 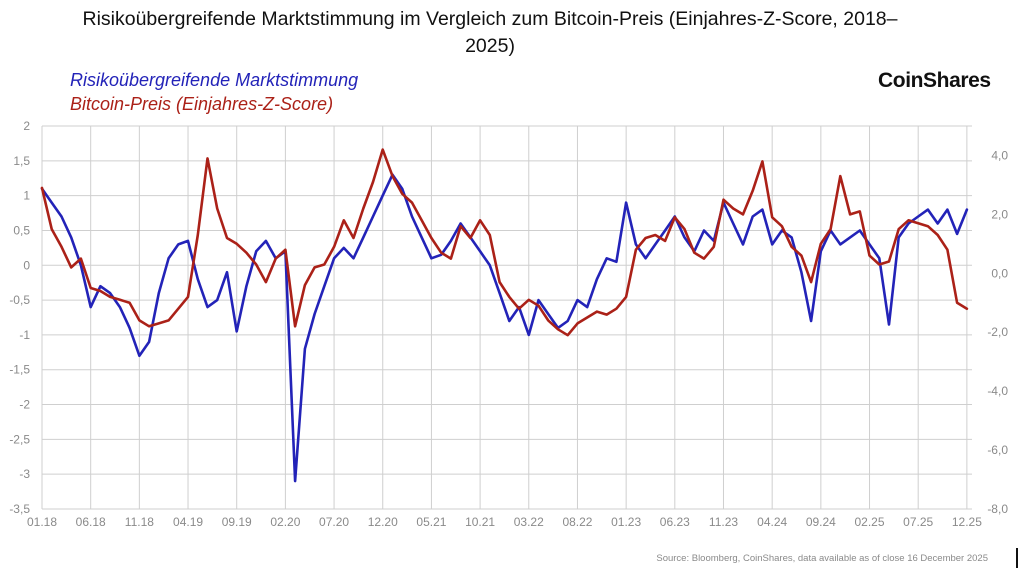 I want to click on x-tick-label-4: 09.19, so click(x=237, y=522).